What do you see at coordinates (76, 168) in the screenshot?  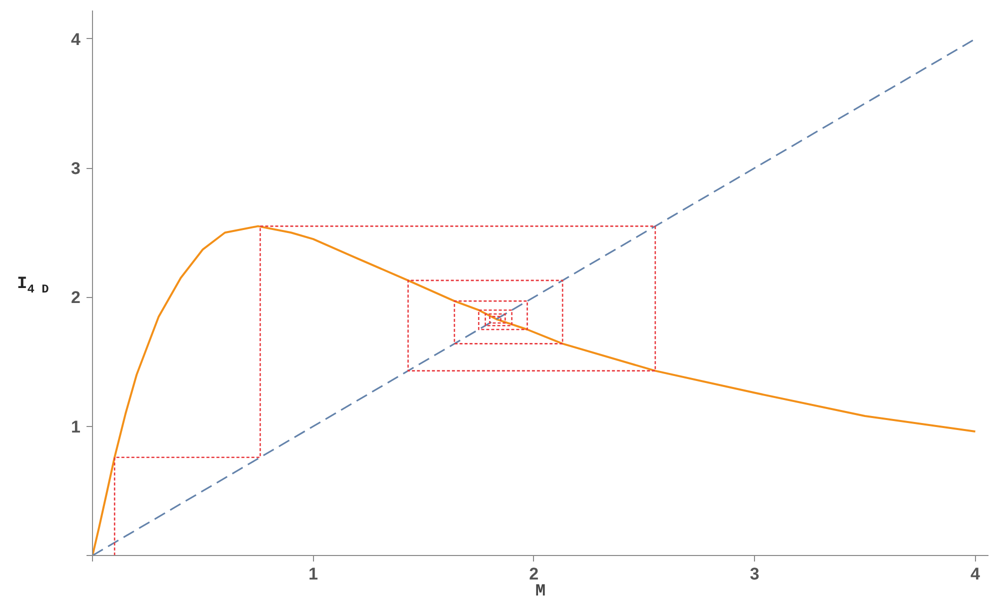 I see `y-tick-label: 3` at bounding box center [76, 168].